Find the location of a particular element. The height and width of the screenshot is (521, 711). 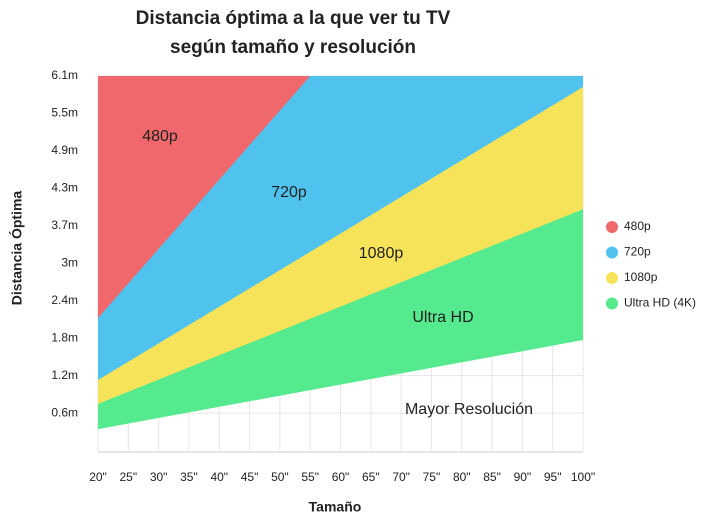

annotation: 720p is located at coordinates (289, 192).